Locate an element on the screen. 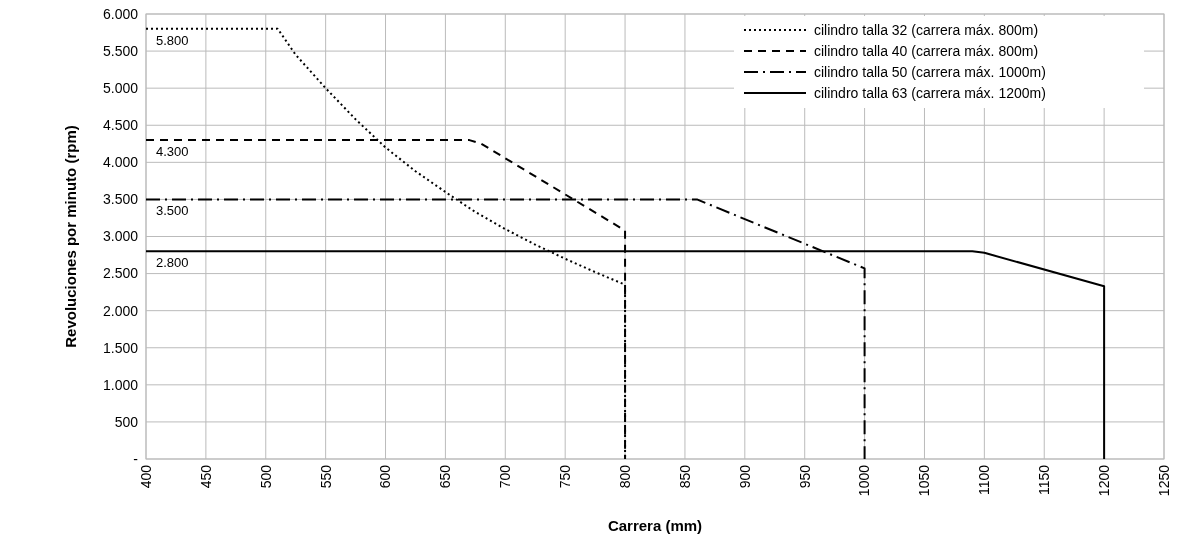  x-tick-label: 1050 is located at coordinates (924, 480).